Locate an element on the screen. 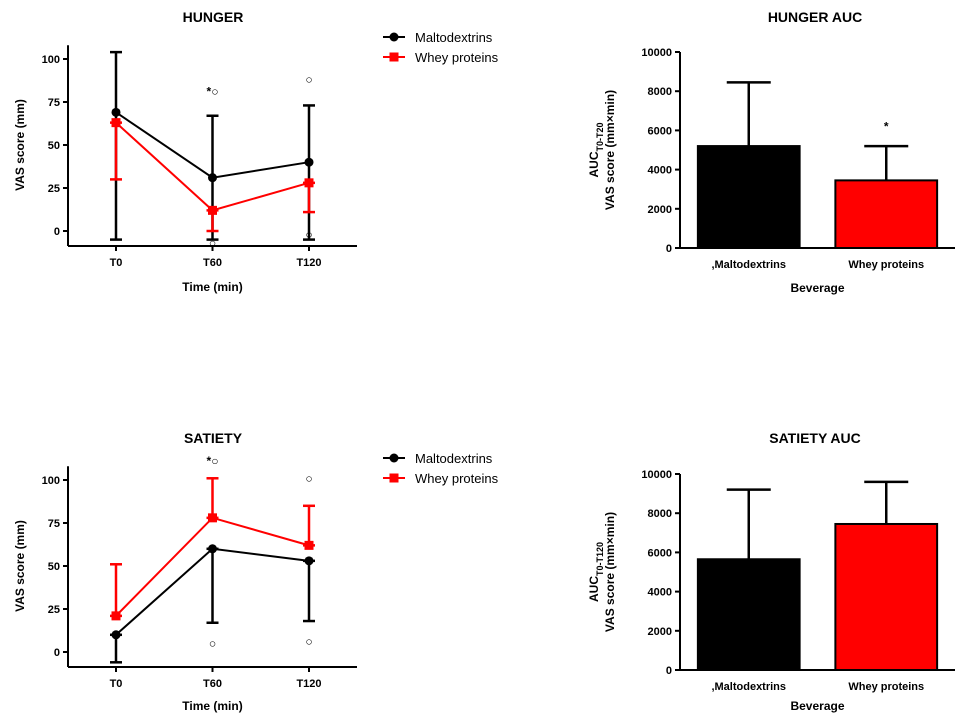 Image resolution: width=957 pixels, height=715 pixels. chart-title: HUNGER AUC is located at coordinates (815, 17).